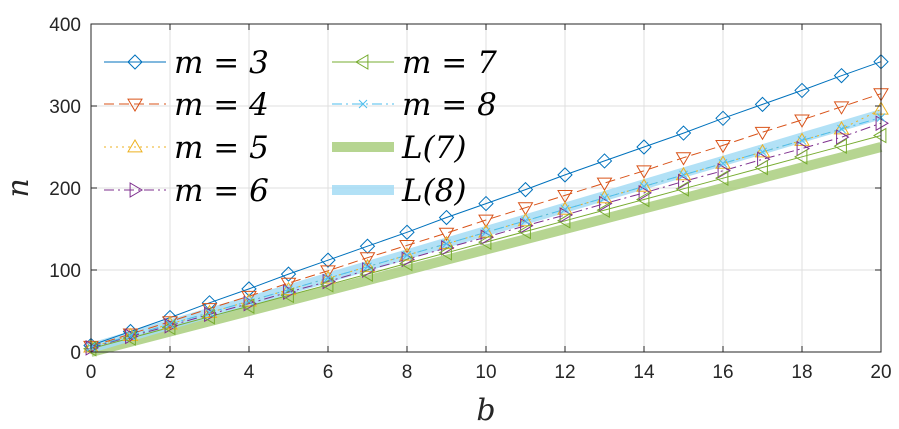  I want to click on legend-label: m = 4, so click(221, 105).